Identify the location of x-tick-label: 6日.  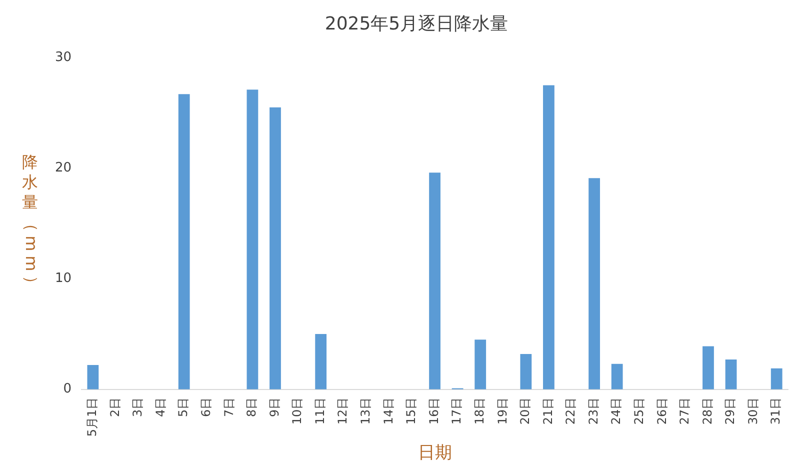
(206, 407).